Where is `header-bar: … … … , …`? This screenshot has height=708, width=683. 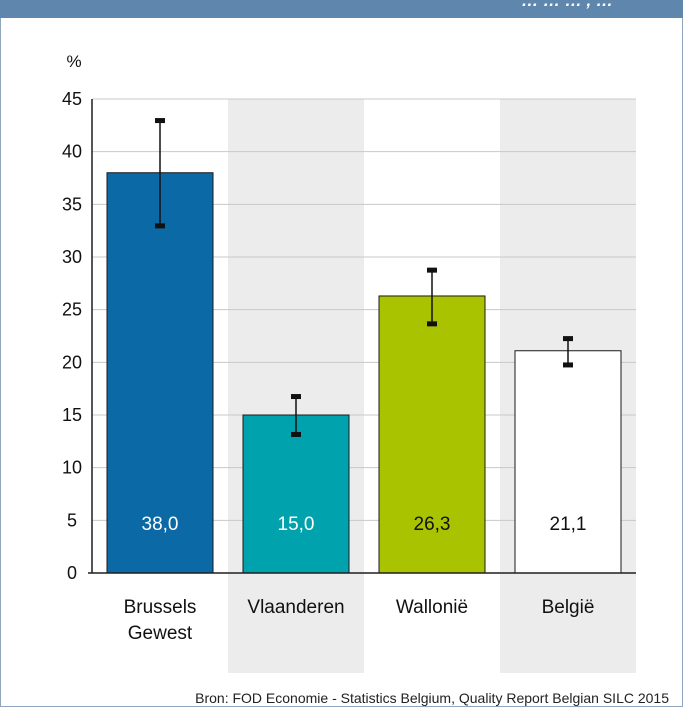 header-bar: … … … , … is located at coordinates (341, 9).